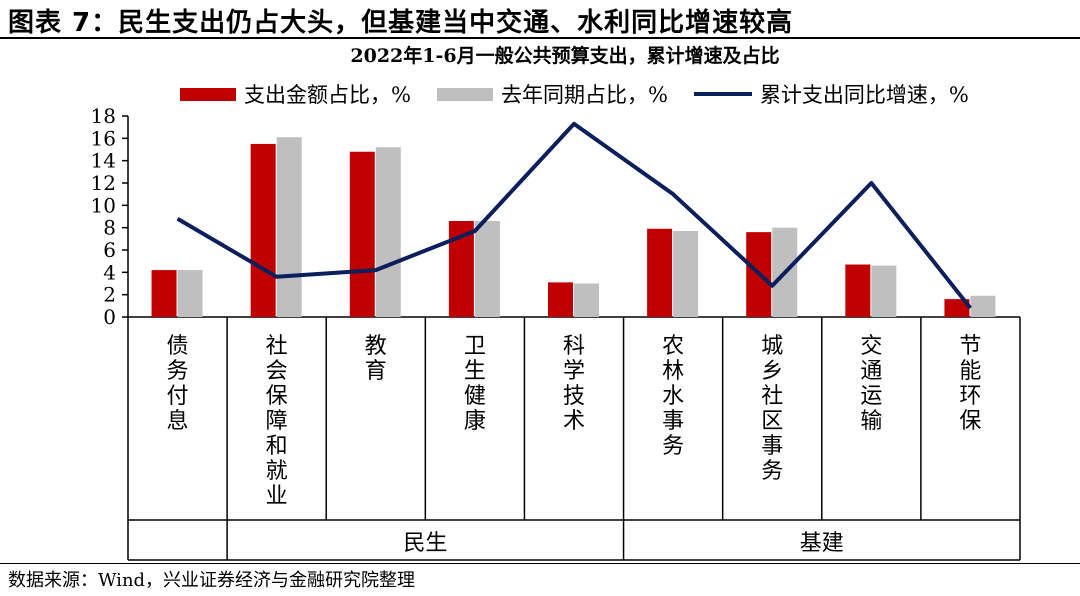 Image resolution: width=1080 pixels, height=596 pixels. I want to click on category-label: 运, so click(871, 396).